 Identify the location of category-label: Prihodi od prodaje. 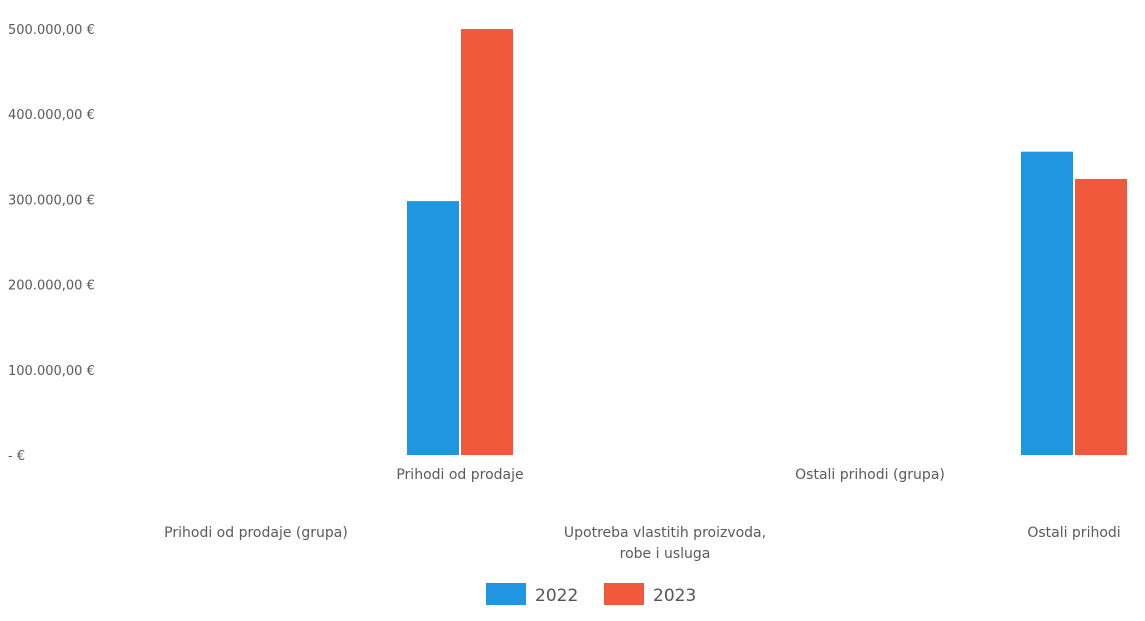
(459, 475).